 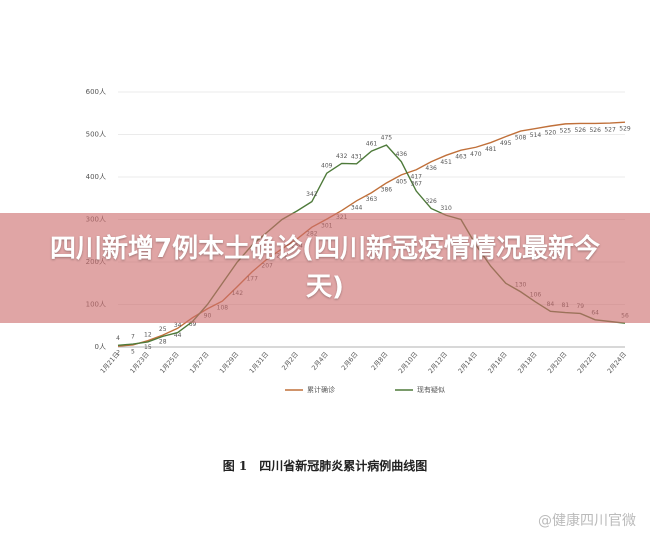 I want to click on watermark: @健康四川官微, so click(x=587, y=521).